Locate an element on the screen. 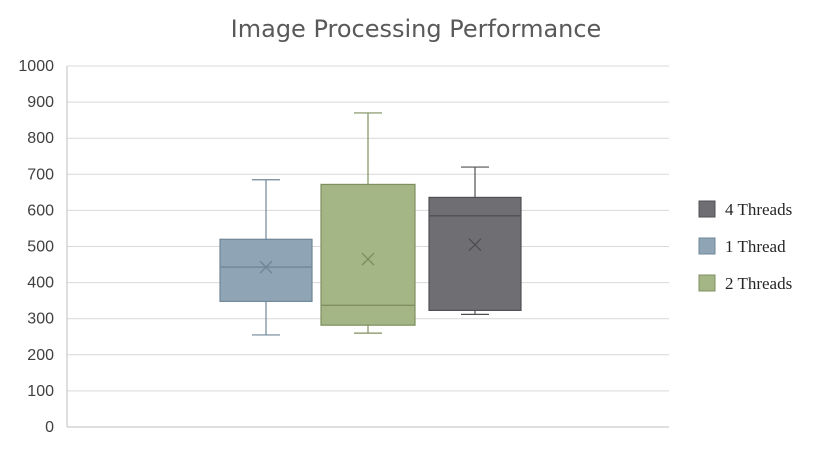  chart-title: Image Processing Performance is located at coordinates (416, 29).